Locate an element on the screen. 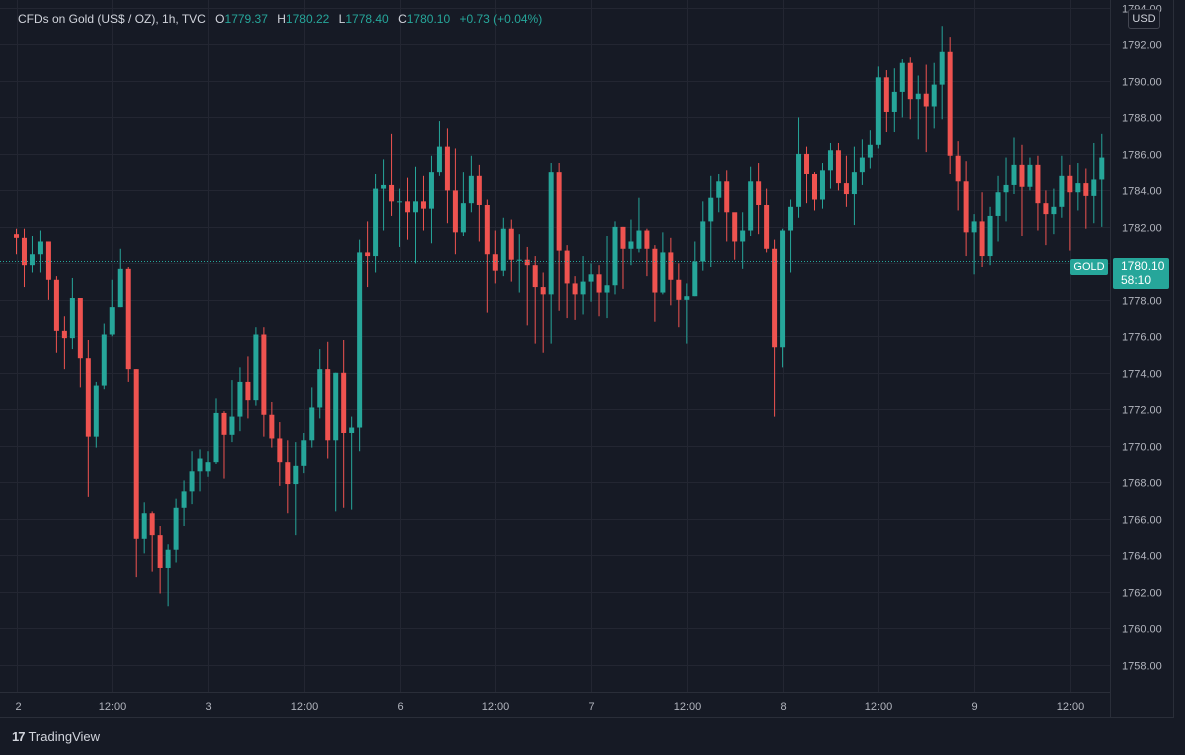 The image size is (1185, 755). right-edge is located at coordinates (1173, 359).